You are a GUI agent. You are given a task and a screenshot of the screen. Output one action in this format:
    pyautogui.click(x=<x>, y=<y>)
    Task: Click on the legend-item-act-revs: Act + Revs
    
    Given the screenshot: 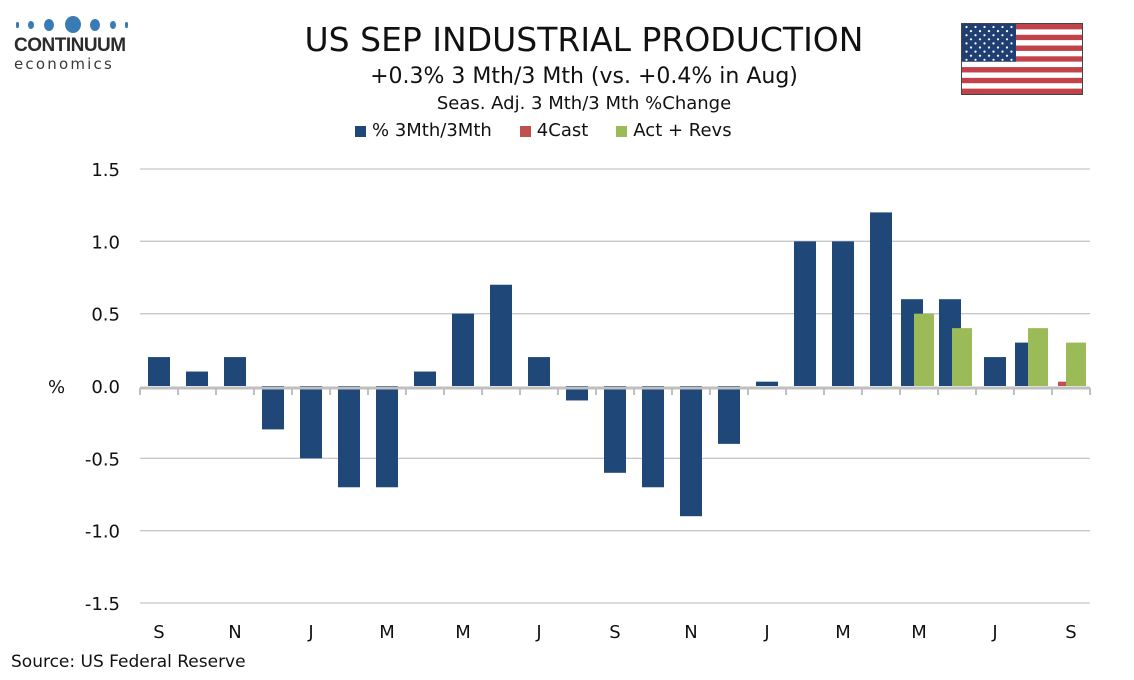 What is the action you would take?
    pyautogui.click(x=674, y=131)
    